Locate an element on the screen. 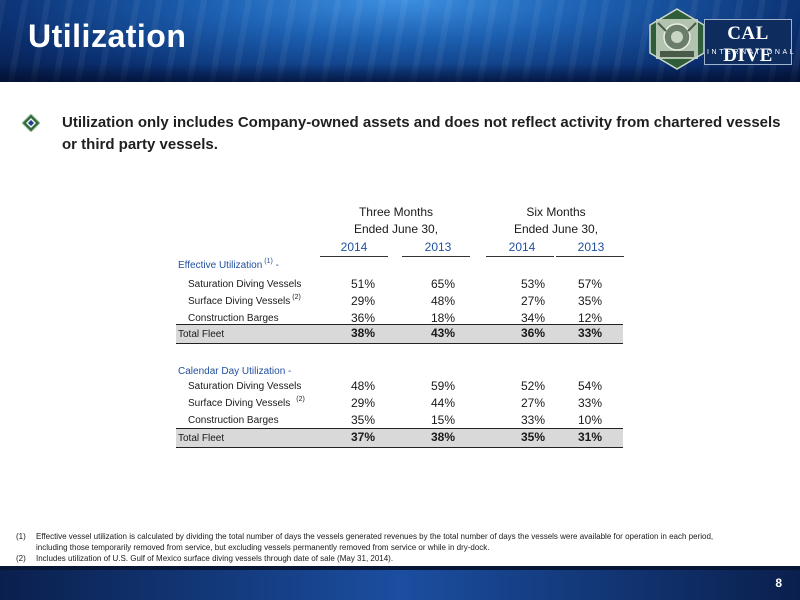 The height and width of the screenshot is (600, 800). page-number: 8 is located at coordinates (778, 583).